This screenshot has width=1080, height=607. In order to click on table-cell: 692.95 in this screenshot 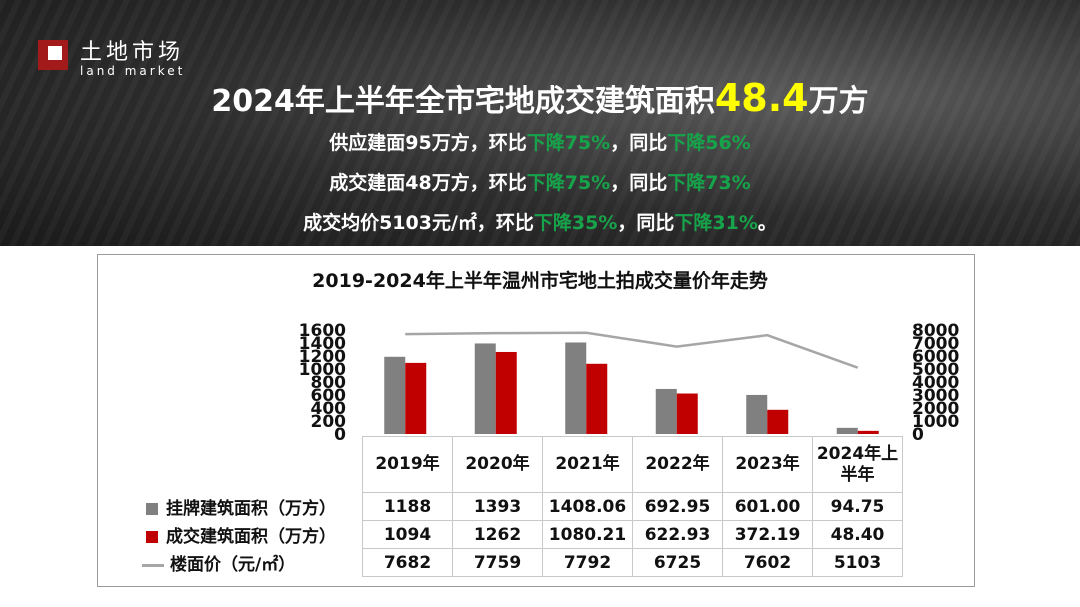, I will do `click(677, 506)`.